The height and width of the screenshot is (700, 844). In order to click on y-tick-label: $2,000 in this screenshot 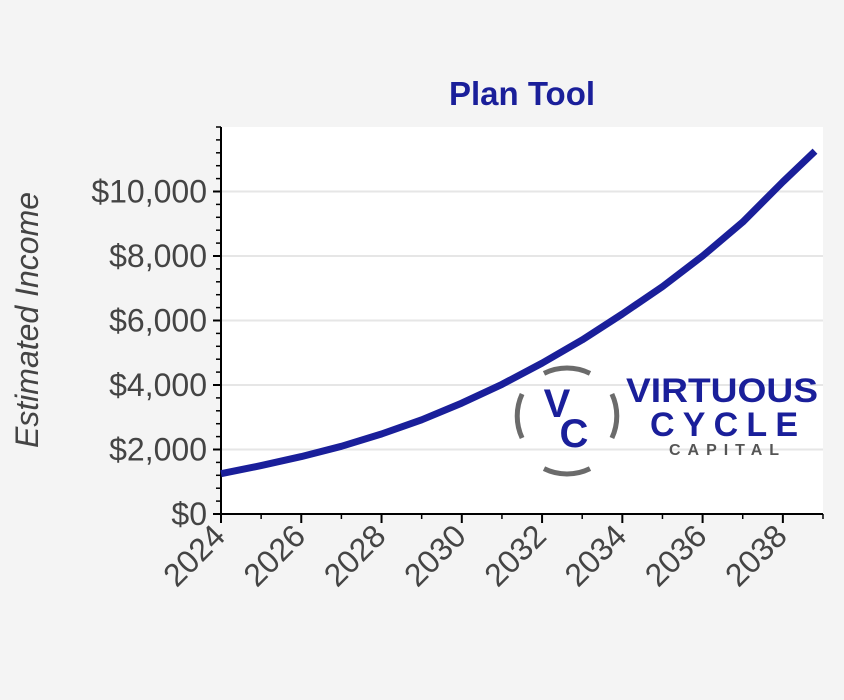, I will do `click(158, 450)`.